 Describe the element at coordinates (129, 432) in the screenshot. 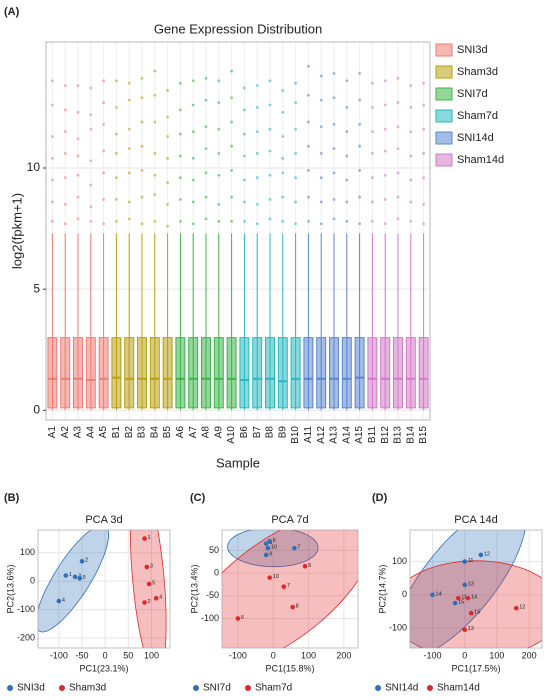

I see `x-tick-label: B2` at that location.